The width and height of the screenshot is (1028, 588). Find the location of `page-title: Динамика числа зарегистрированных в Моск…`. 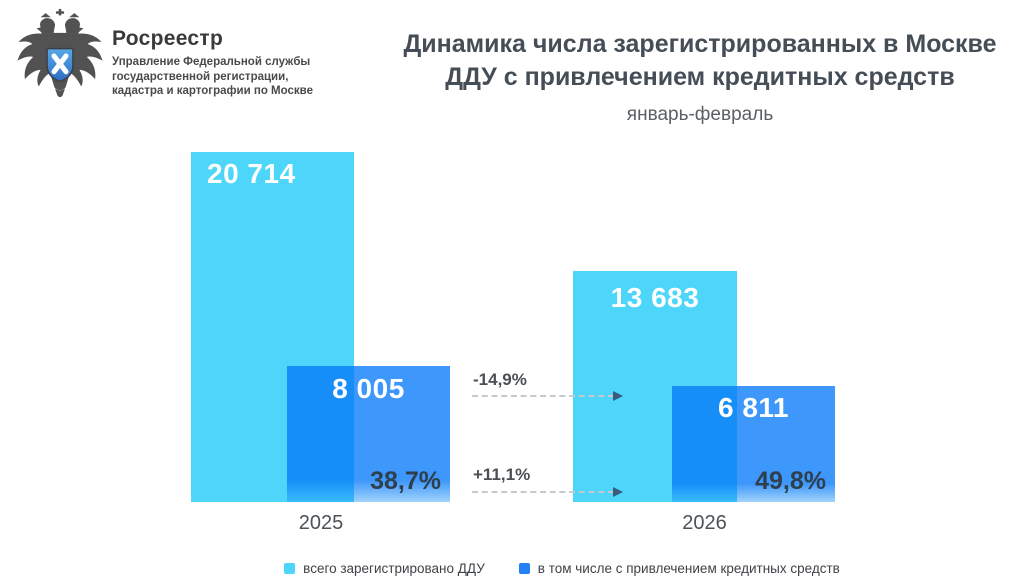

page-title: Динамика числа зарегистрированных в Моск… is located at coordinates (699, 61).